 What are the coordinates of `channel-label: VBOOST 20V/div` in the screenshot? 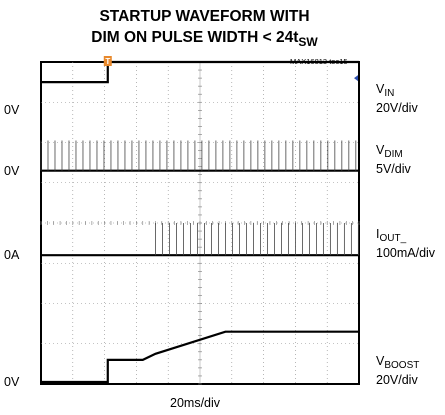 It's located at (397, 370).